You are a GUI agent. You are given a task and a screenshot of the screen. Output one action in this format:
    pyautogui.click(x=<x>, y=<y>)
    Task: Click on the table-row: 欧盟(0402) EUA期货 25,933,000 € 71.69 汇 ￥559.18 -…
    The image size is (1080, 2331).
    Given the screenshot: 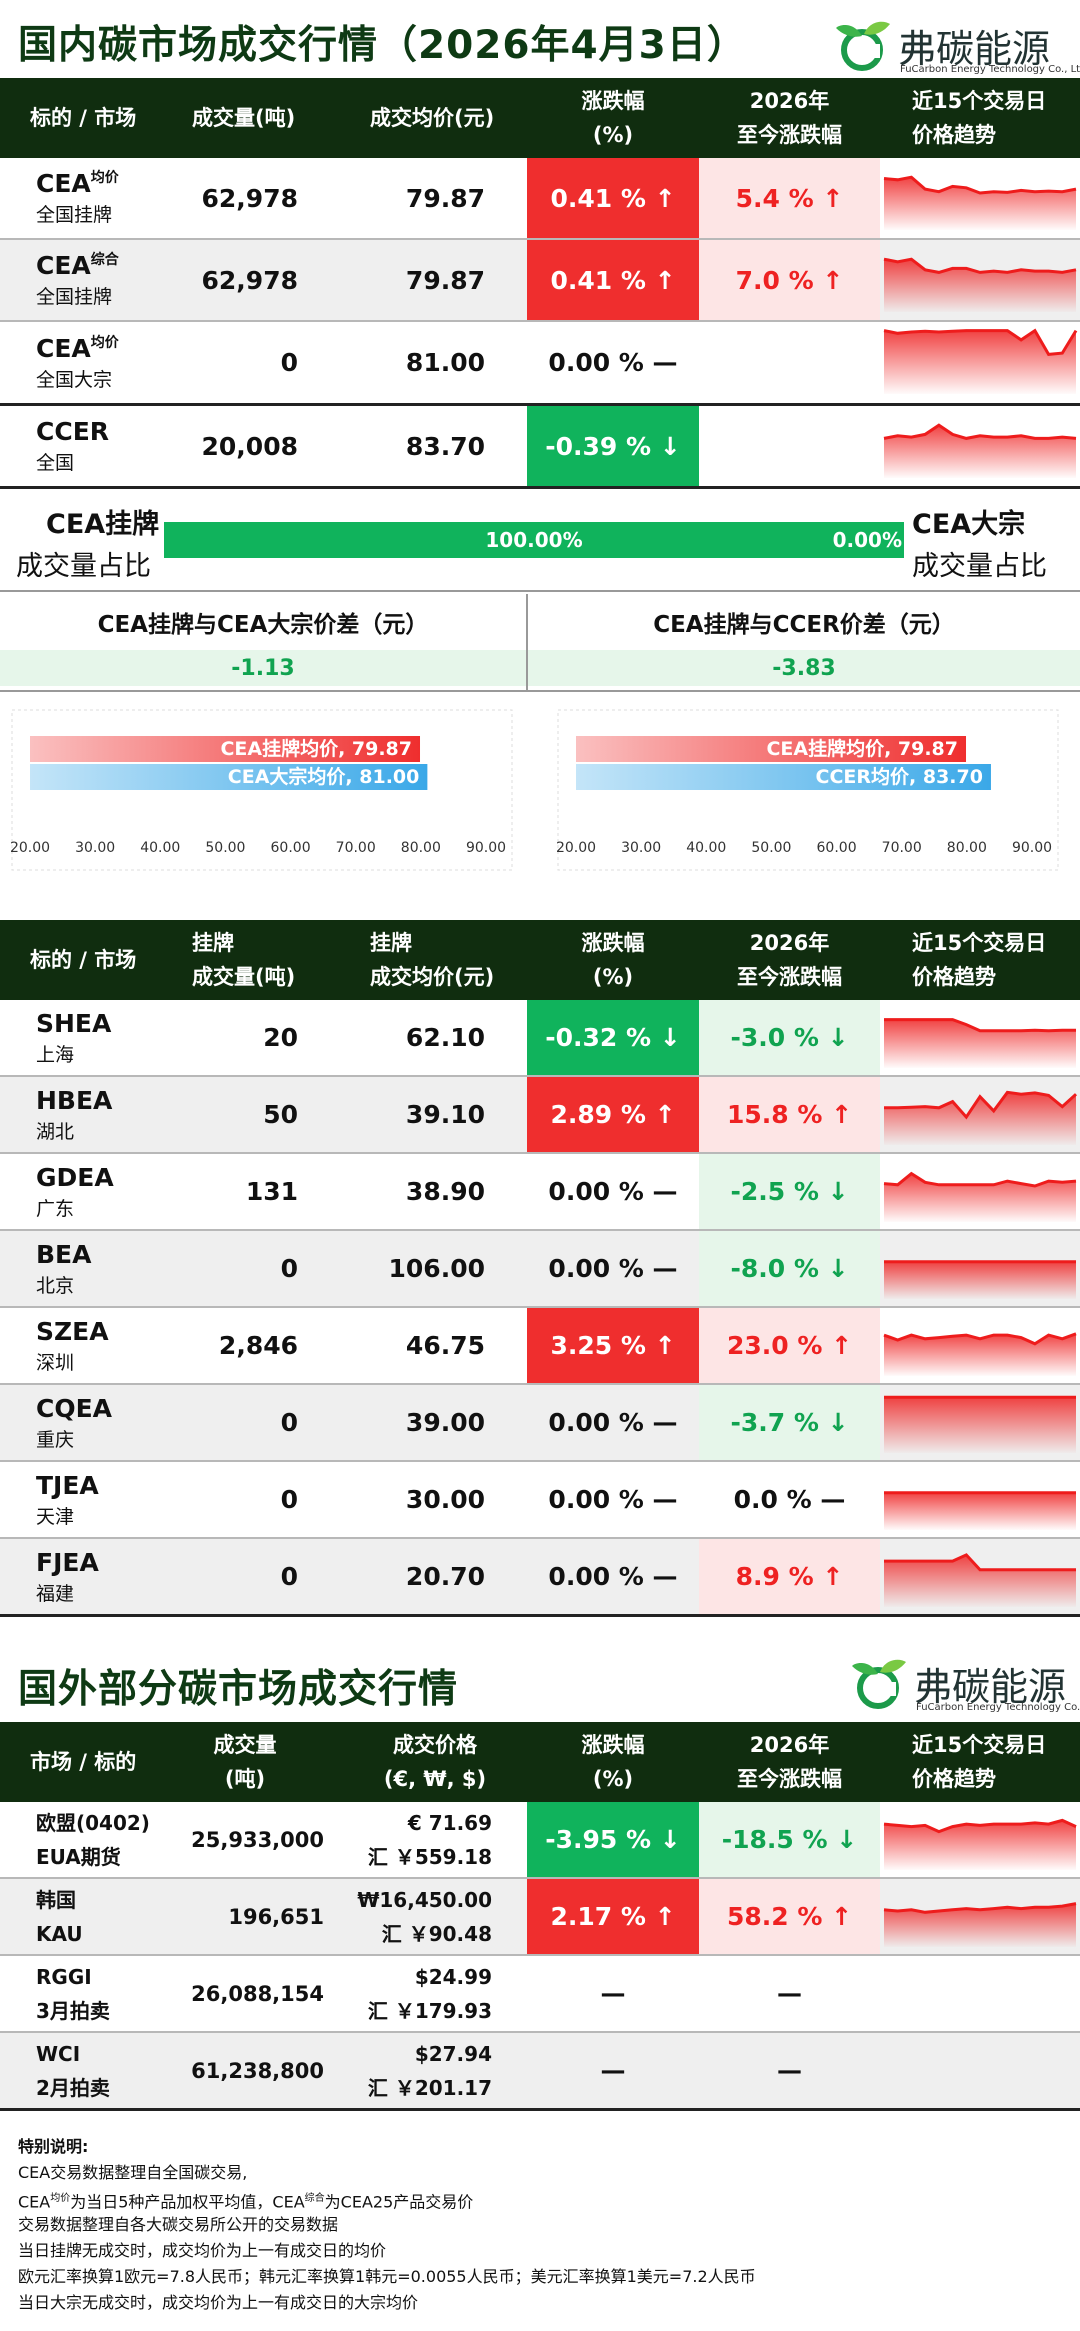 What is the action you would take?
    pyautogui.click(x=540, y=1840)
    